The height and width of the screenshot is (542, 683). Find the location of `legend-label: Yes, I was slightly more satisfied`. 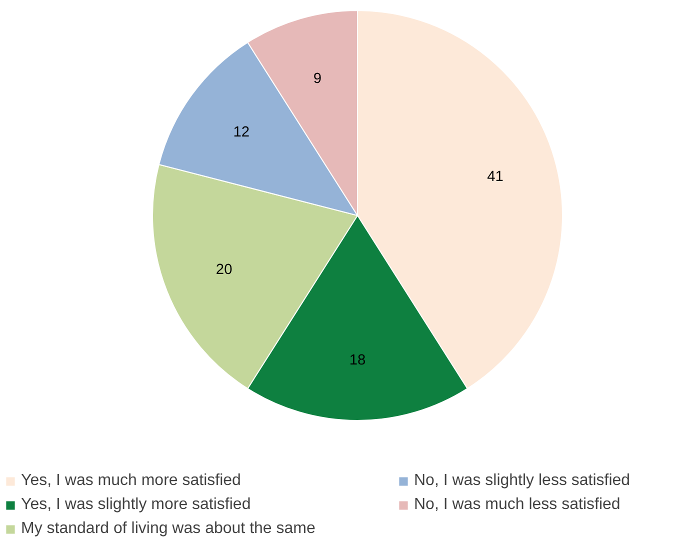

legend-label: Yes, I was slightly more satisfied is located at coordinates (136, 505).